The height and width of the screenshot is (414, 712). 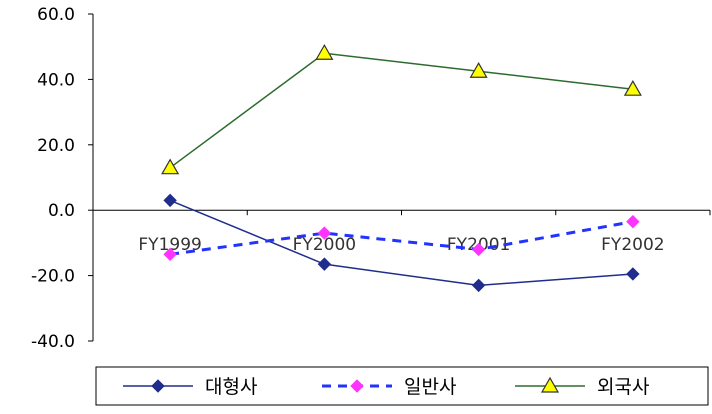 I want to click on legend-label: 외국사, so click(x=623, y=387).